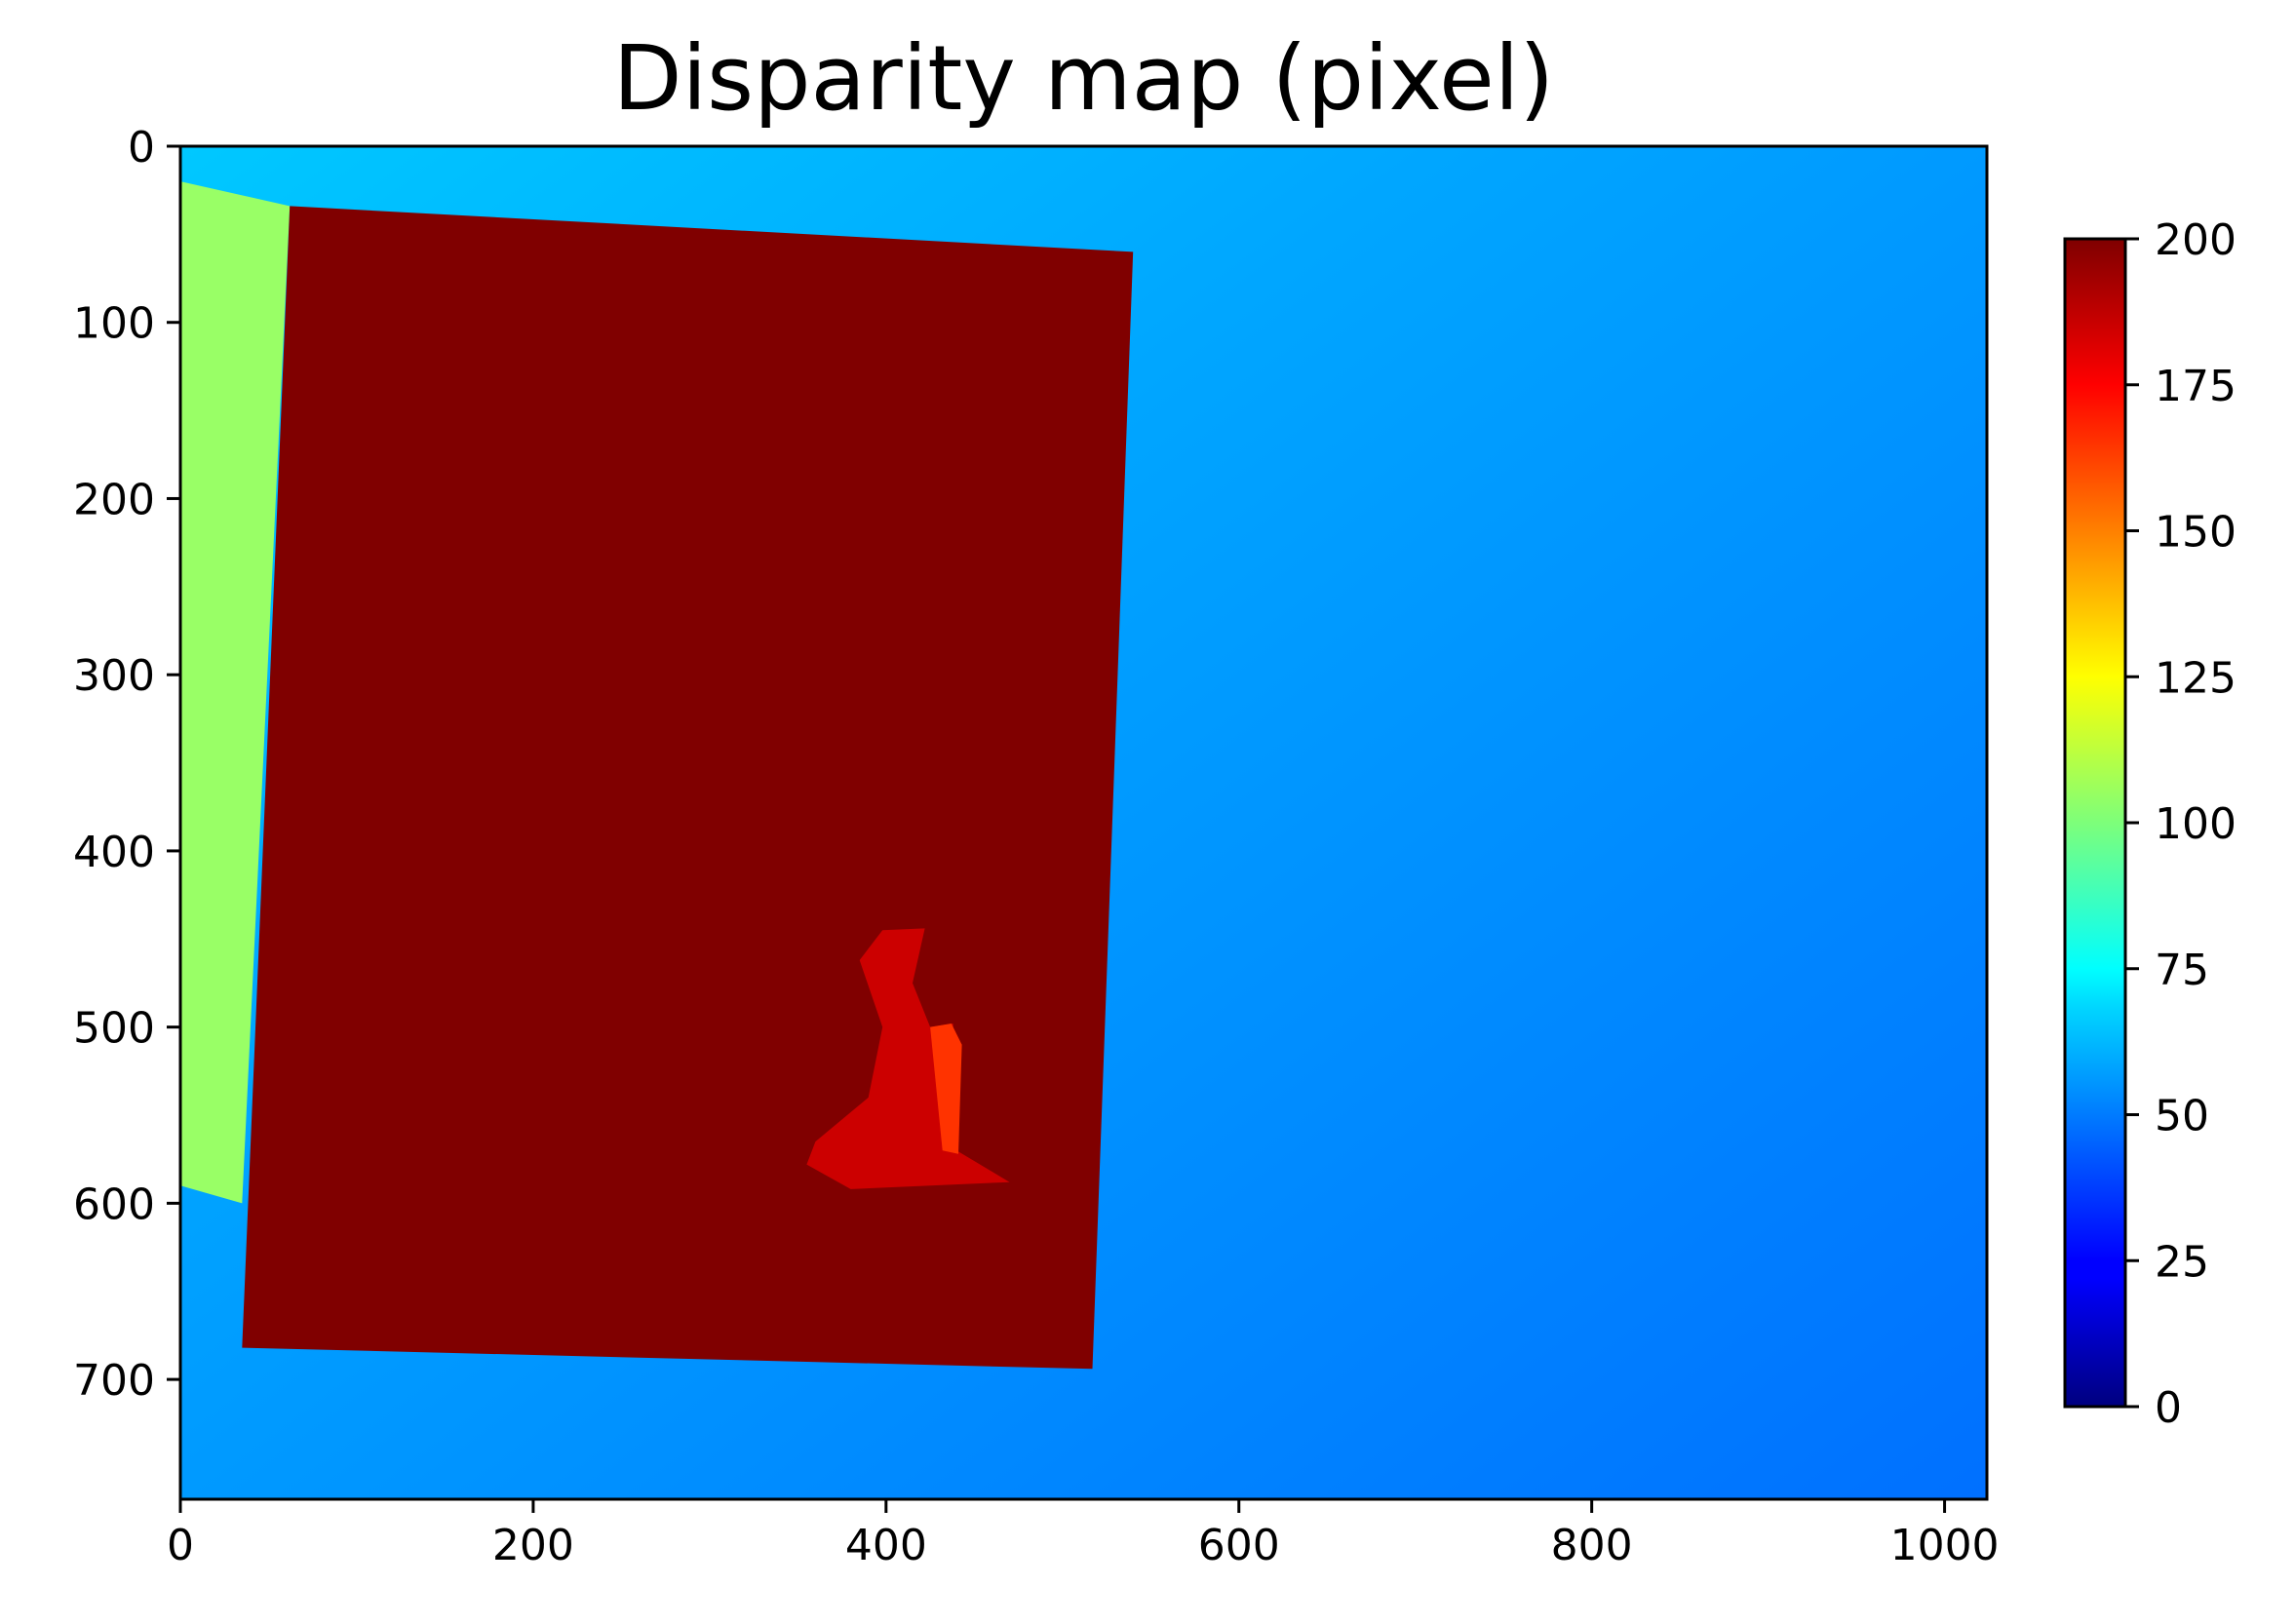 The height and width of the screenshot is (1624, 2295). What do you see at coordinates (908, 1058) in the screenshot?
I see `region-object` at bounding box center [908, 1058].